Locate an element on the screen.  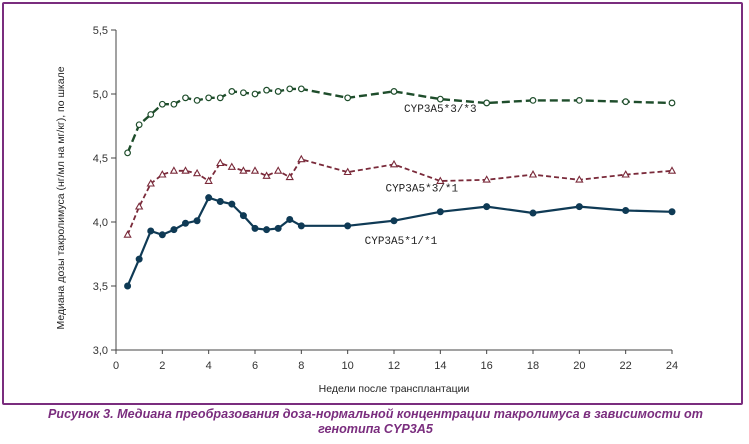
x-tick-label: 8 is located at coordinates (301, 366).